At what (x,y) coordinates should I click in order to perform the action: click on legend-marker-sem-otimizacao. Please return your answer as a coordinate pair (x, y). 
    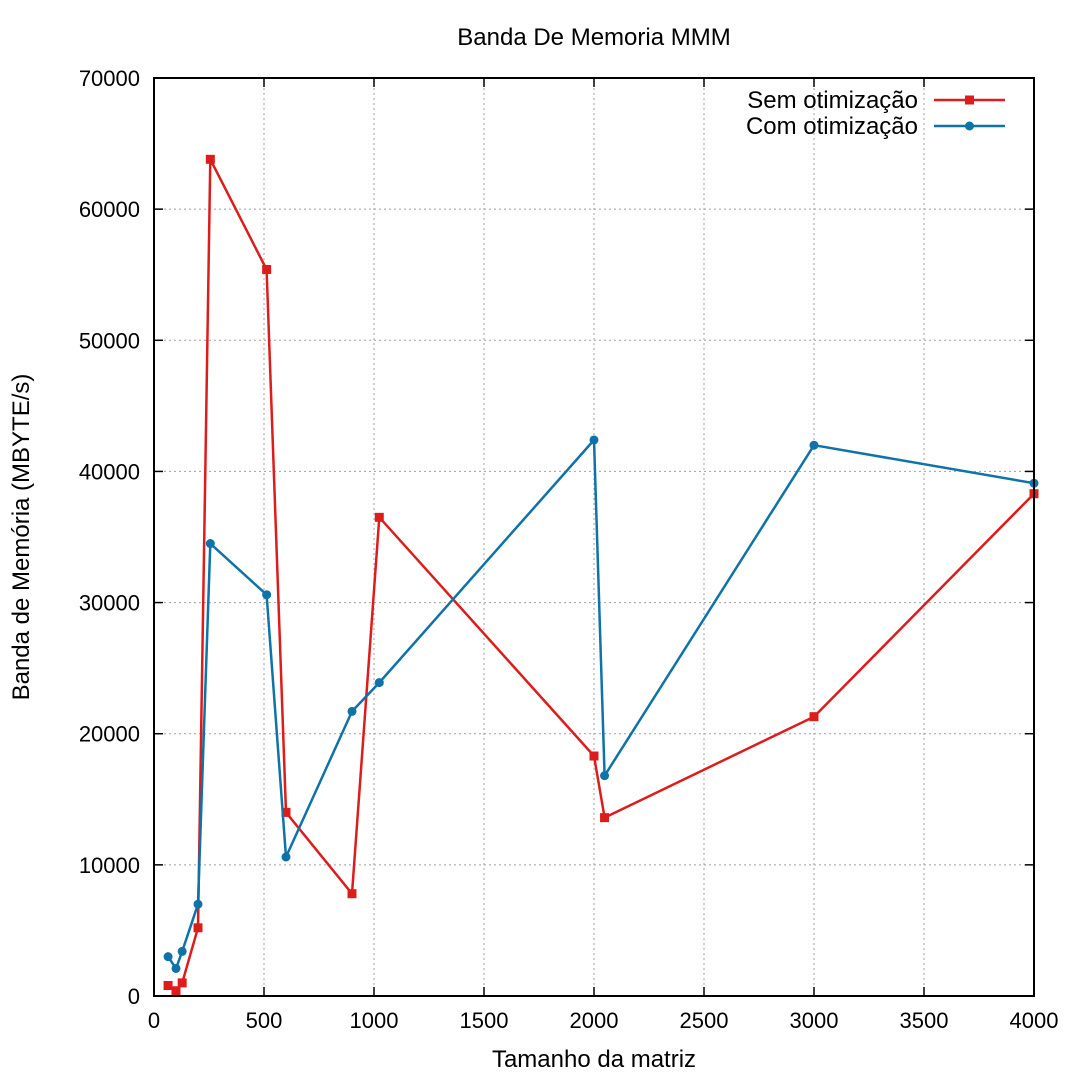
    Looking at the image, I should click on (969, 100).